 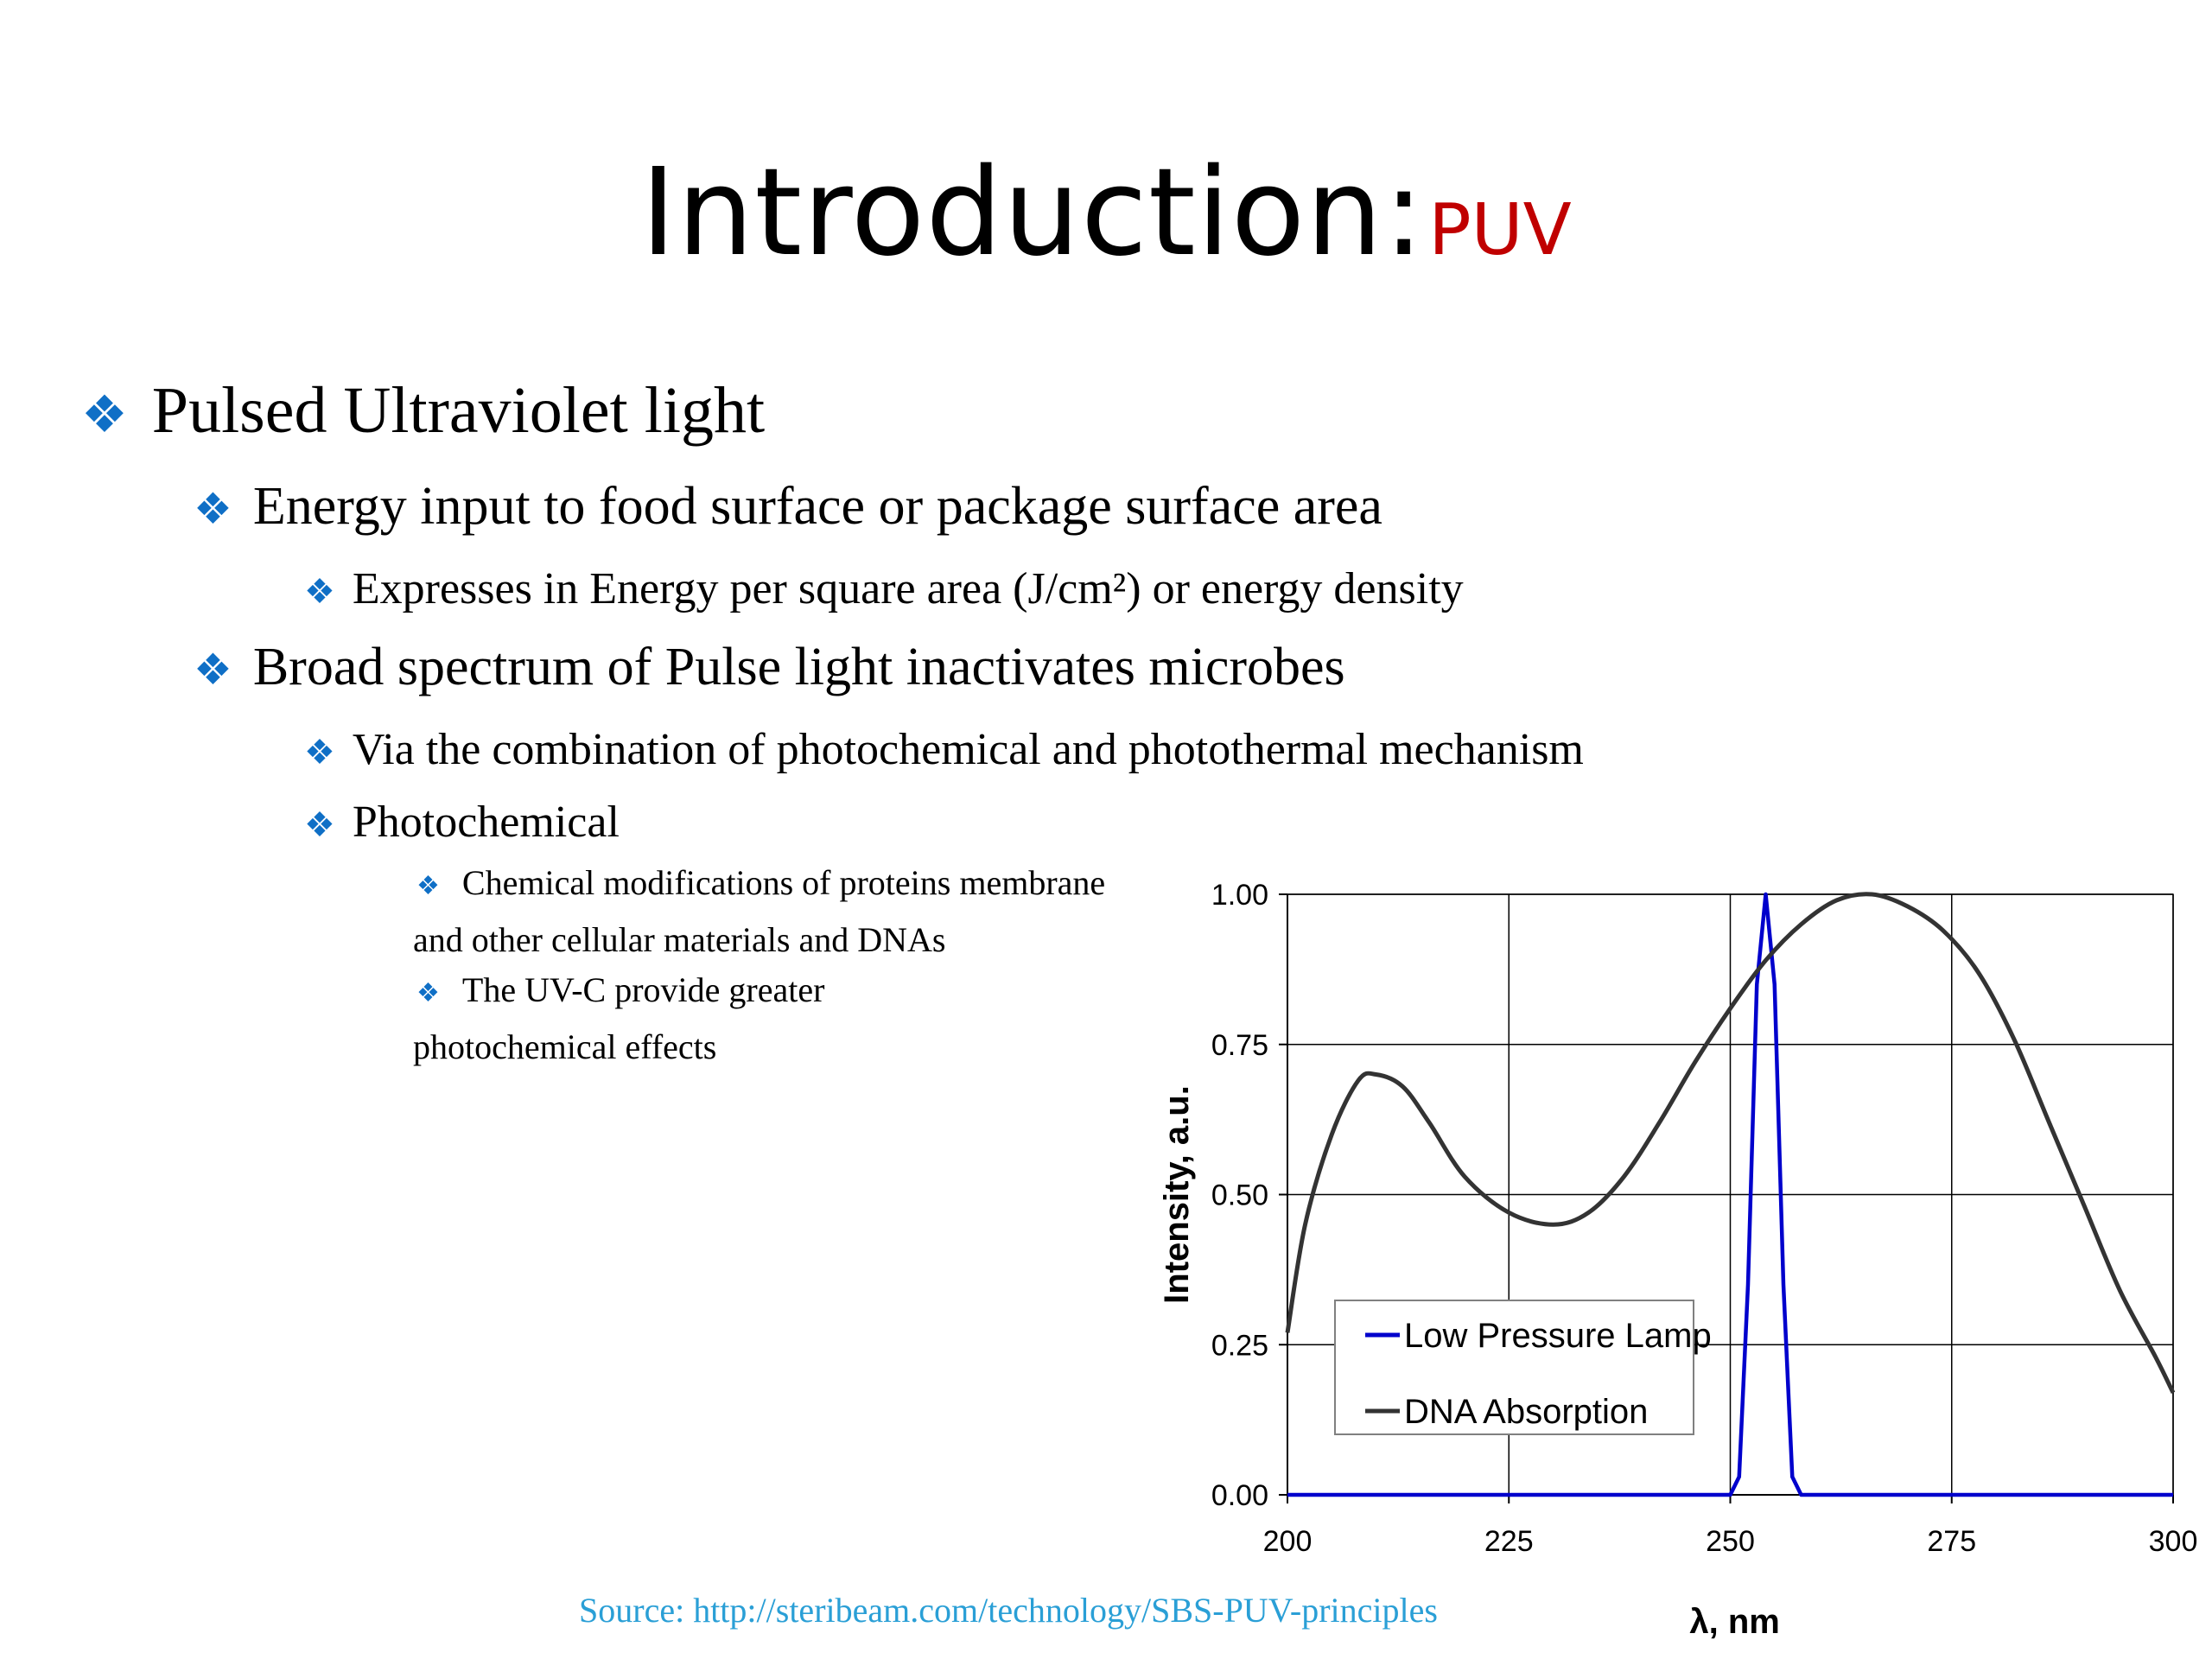 I want to click on x-tick-label: 200, so click(x=1288, y=1541).